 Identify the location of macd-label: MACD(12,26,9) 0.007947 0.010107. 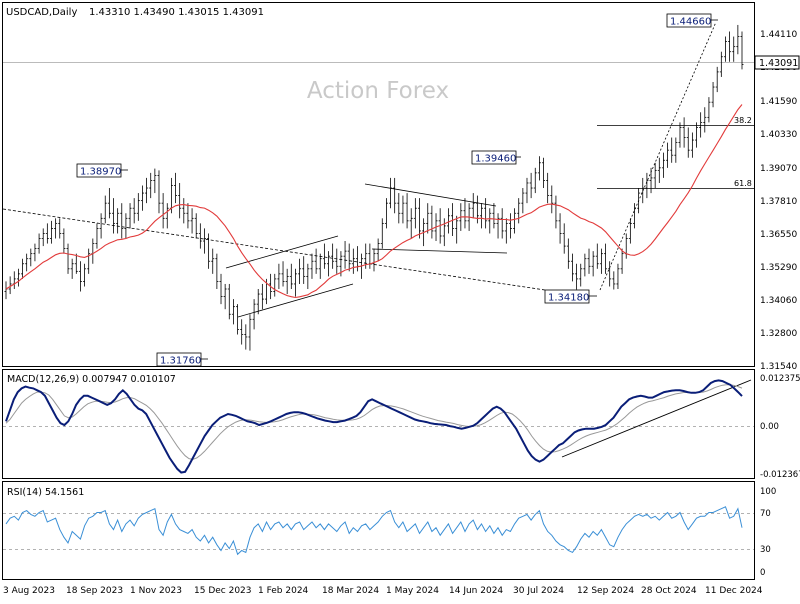
(91, 379).